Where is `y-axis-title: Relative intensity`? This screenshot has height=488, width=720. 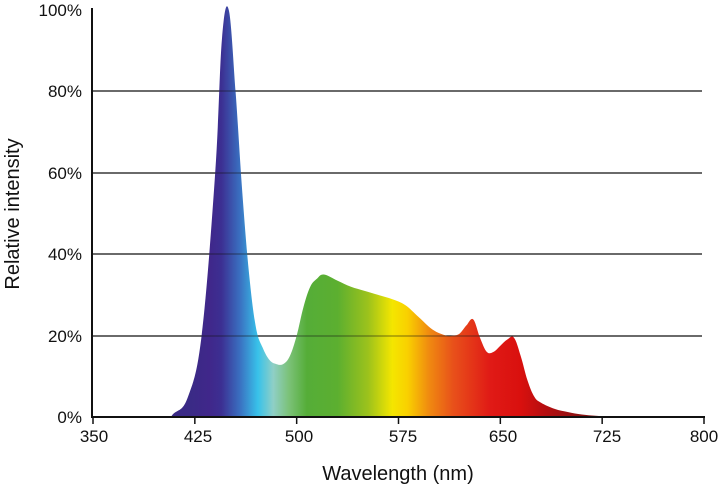
y-axis-title: Relative intensity is located at coordinates (13, 213).